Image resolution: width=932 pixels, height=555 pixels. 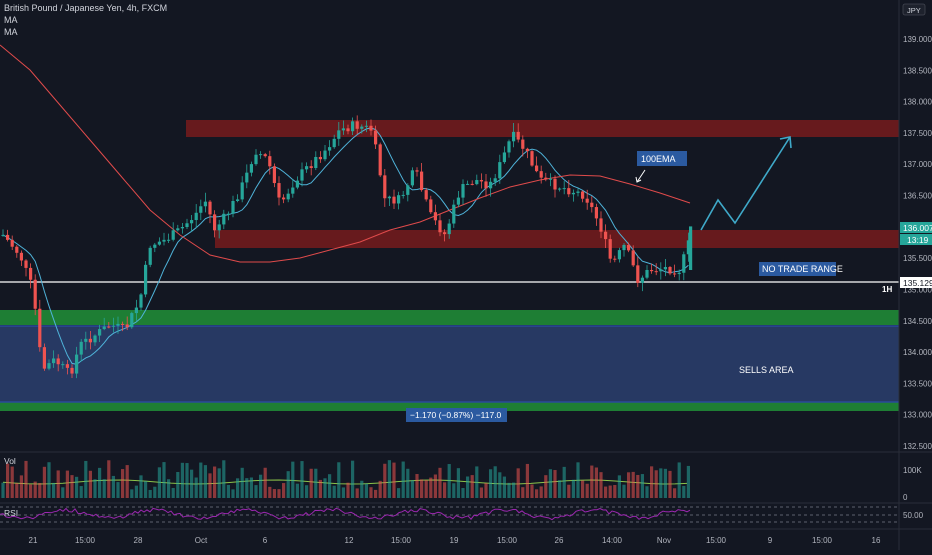 What do you see at coordinates (11, 20) in the screenshot?
I see `indicator-ma-1: MA` at bounding box center [11, 20].